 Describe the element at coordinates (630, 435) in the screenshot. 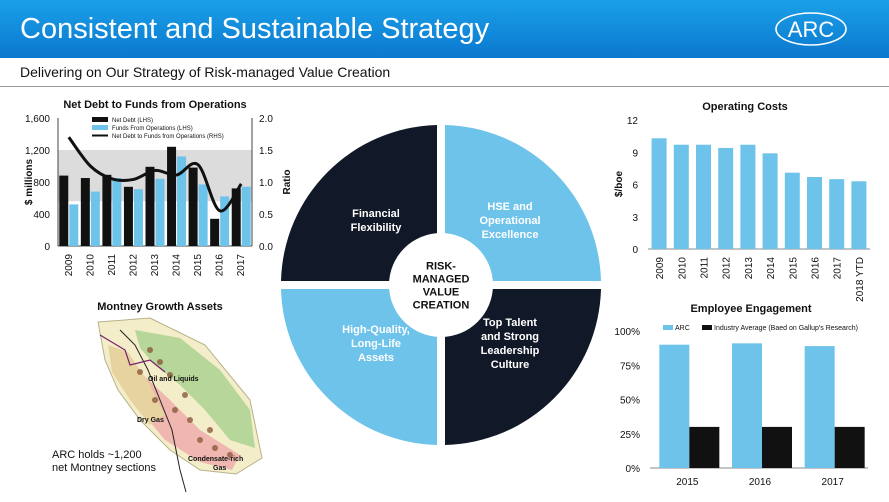

I see `chart3-y-tick-label: 25%` at that location.